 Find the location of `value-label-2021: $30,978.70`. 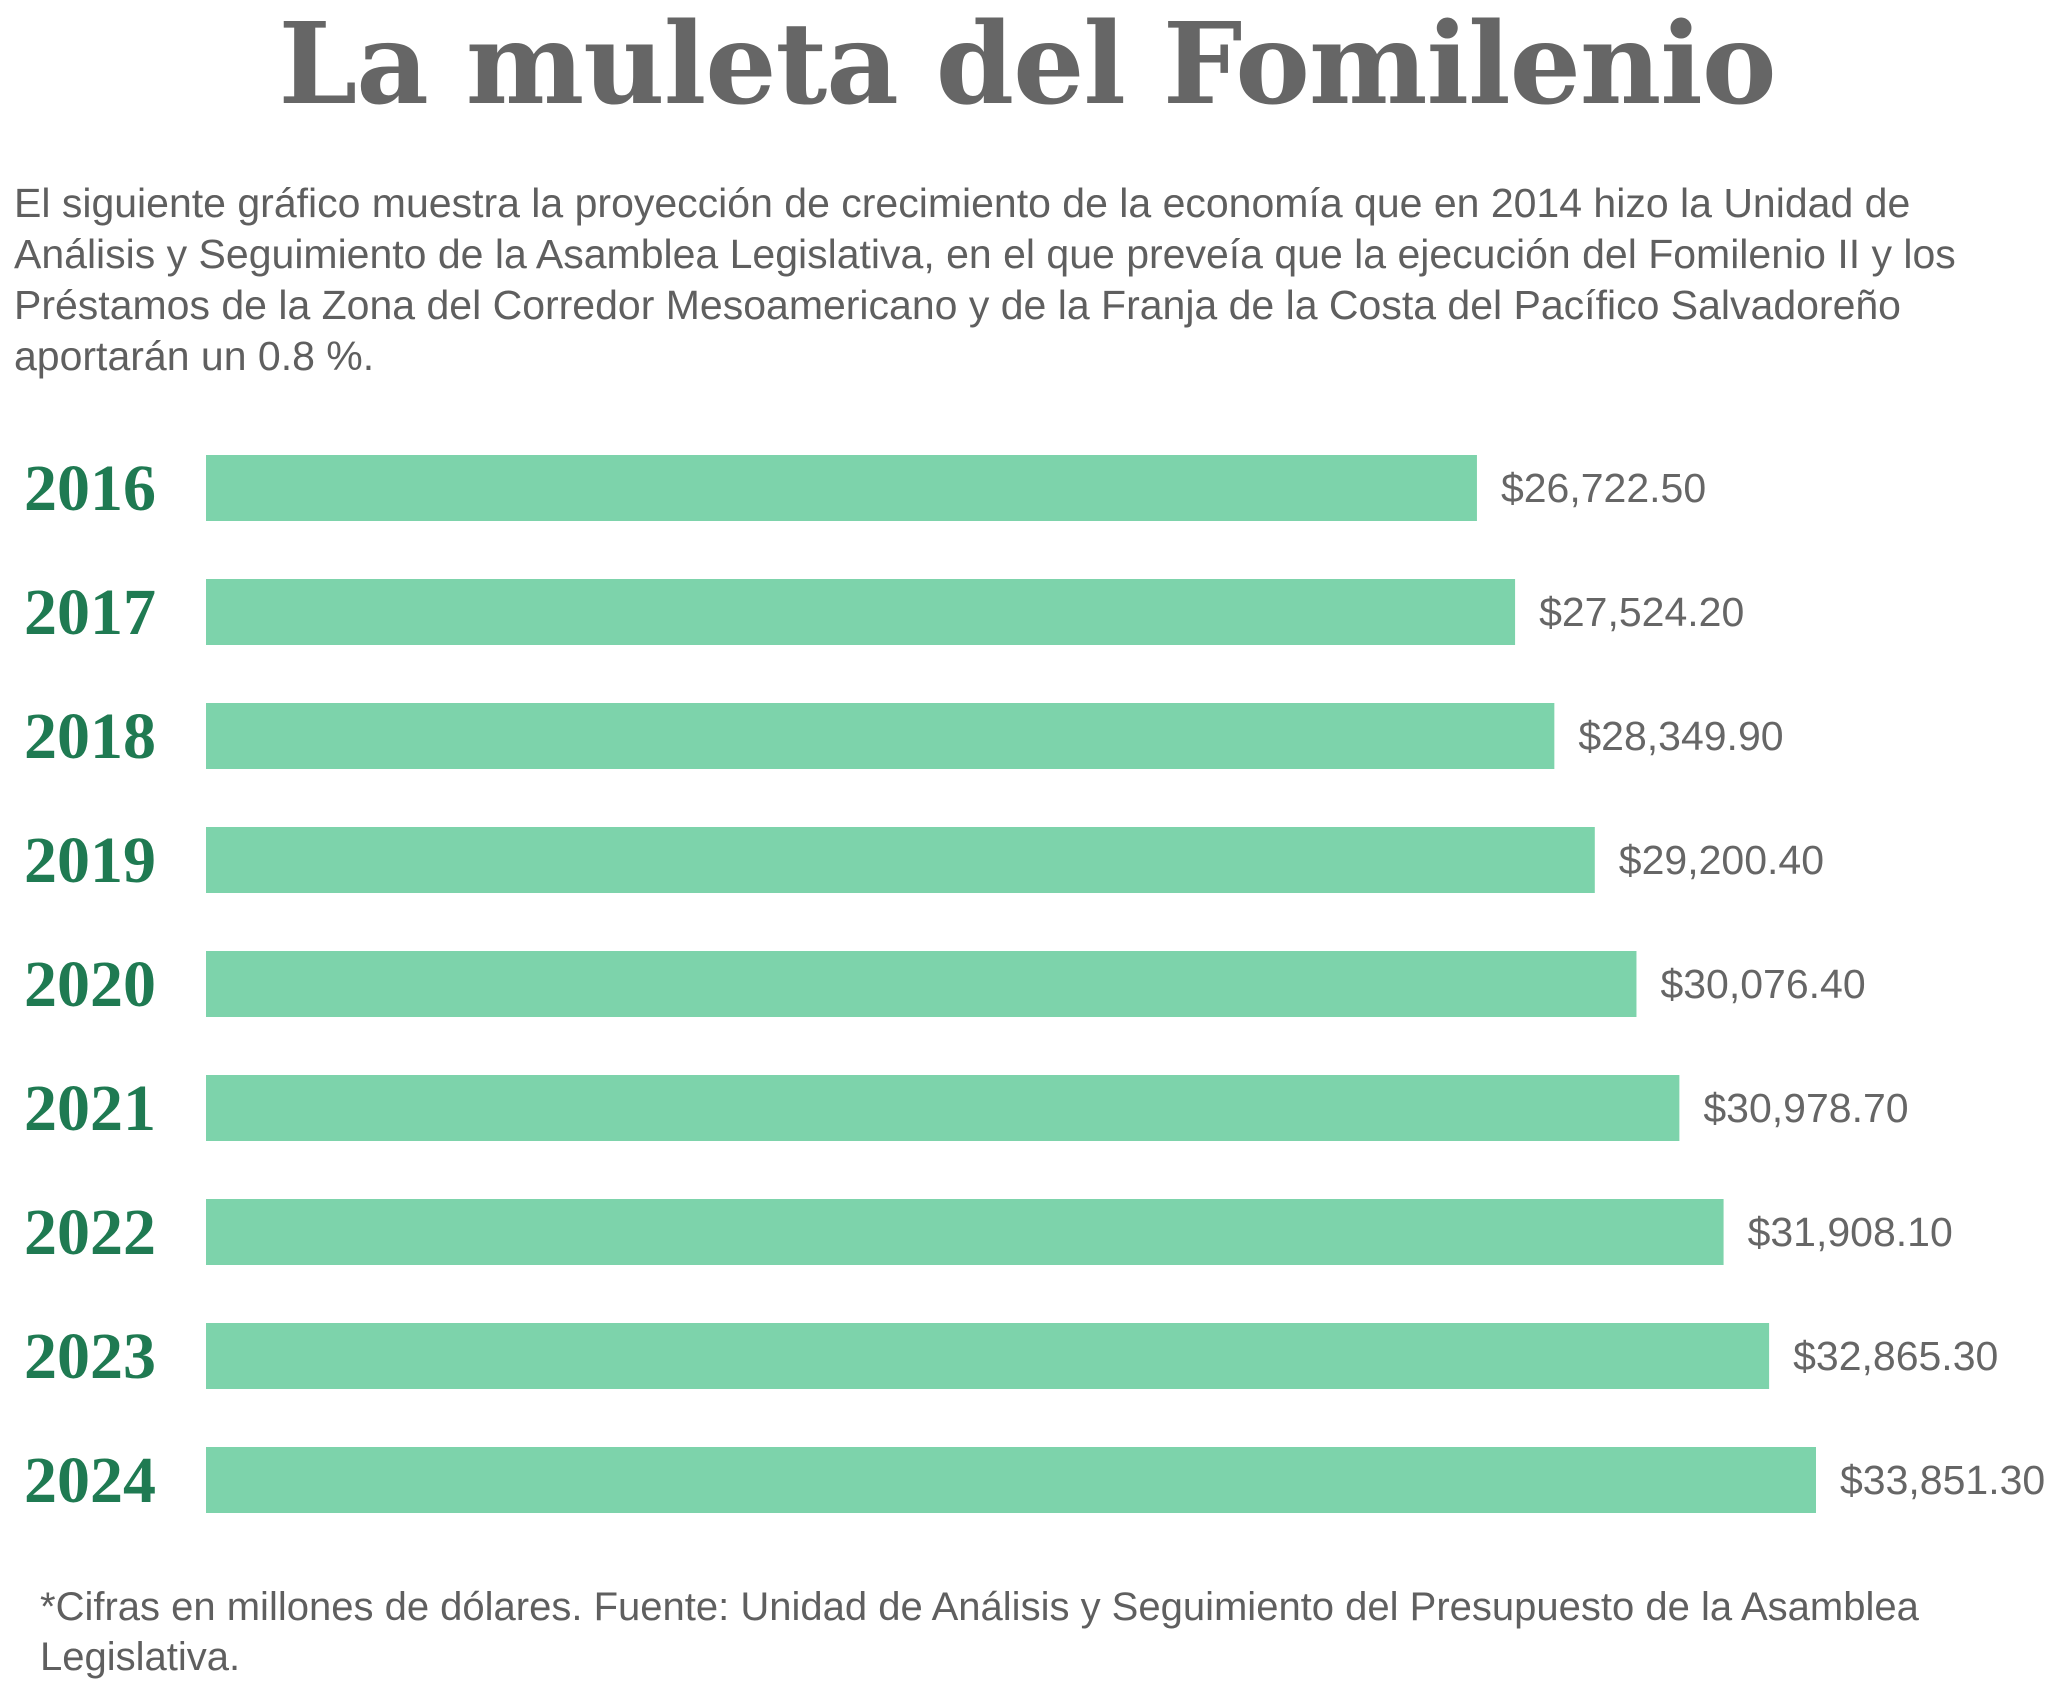

value-label-2021: $30,978.70 is located at coordinates (1805, 1108).